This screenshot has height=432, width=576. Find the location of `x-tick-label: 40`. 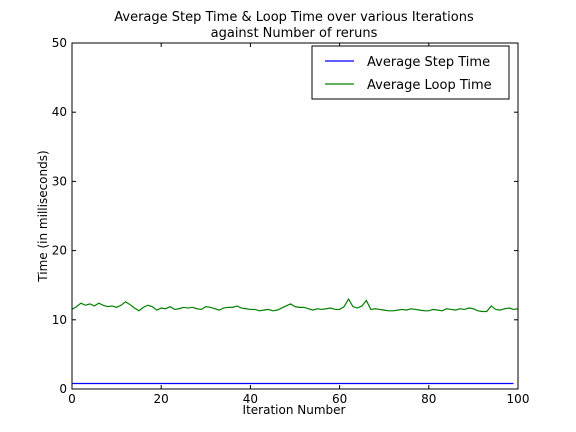

x-tick-label: 40 is located at coordinates (250, 399).